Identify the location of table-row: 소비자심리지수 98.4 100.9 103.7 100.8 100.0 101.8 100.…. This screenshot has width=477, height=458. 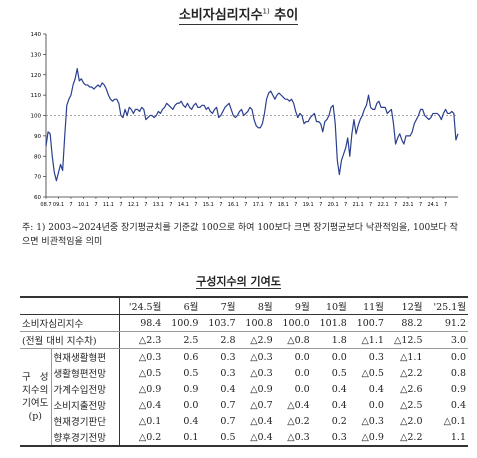
(244, 323).